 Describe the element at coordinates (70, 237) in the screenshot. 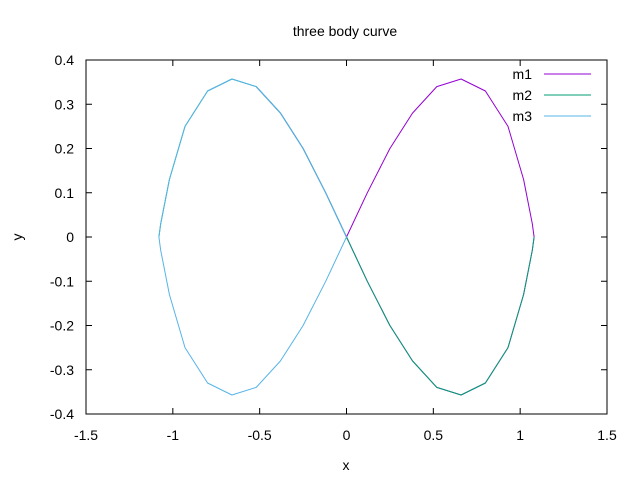

I see `y-tick-label: 0` at that location.